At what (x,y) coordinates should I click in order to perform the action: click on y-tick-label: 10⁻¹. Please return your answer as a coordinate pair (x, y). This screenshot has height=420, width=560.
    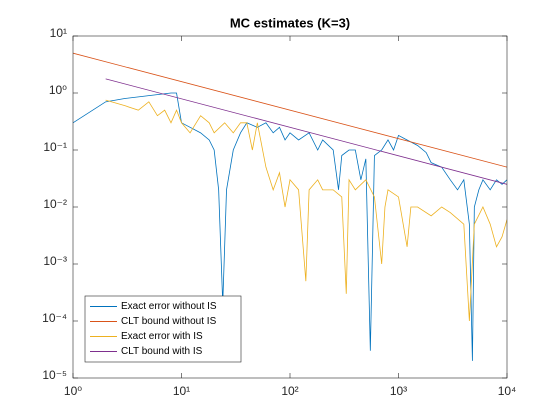
    Looking at the image, I should click on (55, 147).